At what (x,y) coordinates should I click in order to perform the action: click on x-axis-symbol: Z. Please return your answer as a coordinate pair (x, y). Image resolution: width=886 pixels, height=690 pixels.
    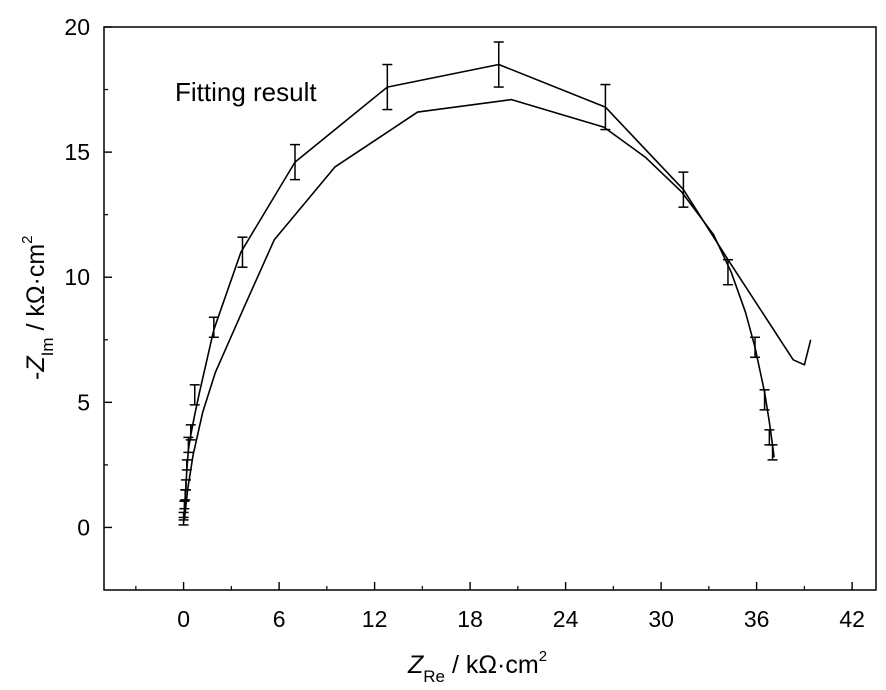
    Looking at the image, I should click on (415, 665).